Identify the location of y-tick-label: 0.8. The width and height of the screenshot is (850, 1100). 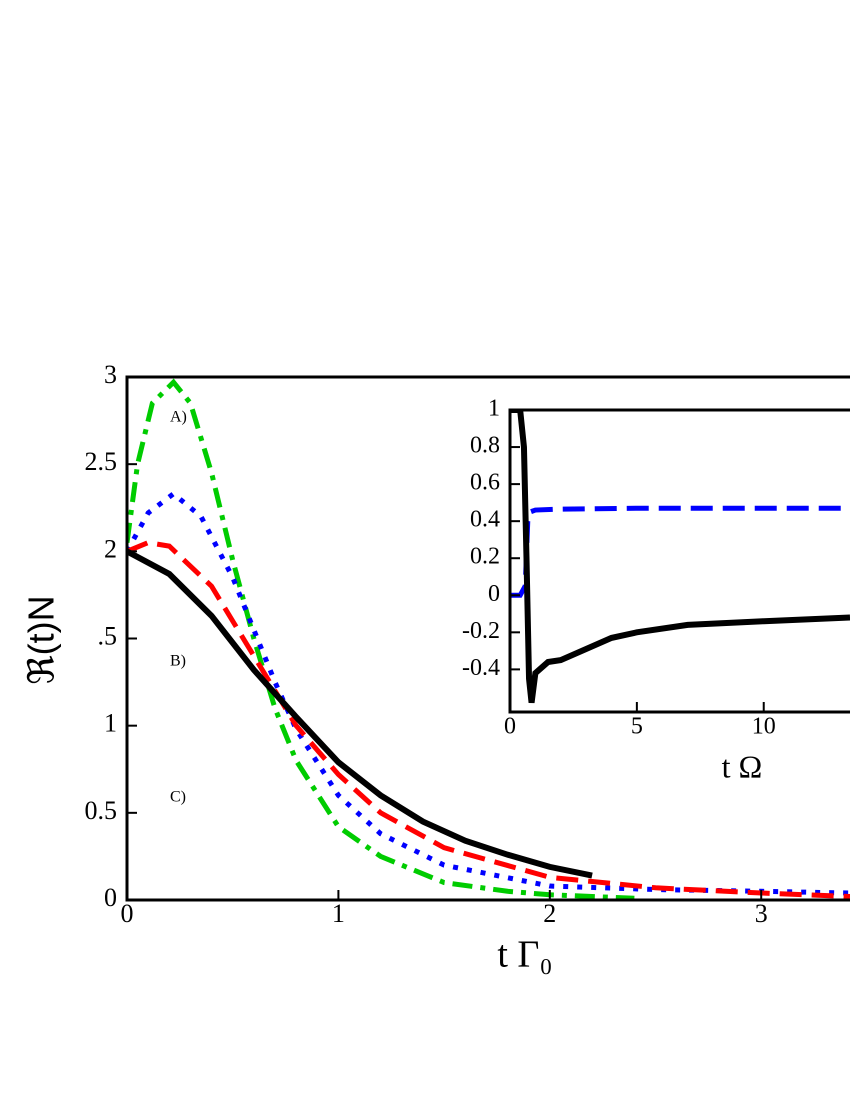
(485, 446).